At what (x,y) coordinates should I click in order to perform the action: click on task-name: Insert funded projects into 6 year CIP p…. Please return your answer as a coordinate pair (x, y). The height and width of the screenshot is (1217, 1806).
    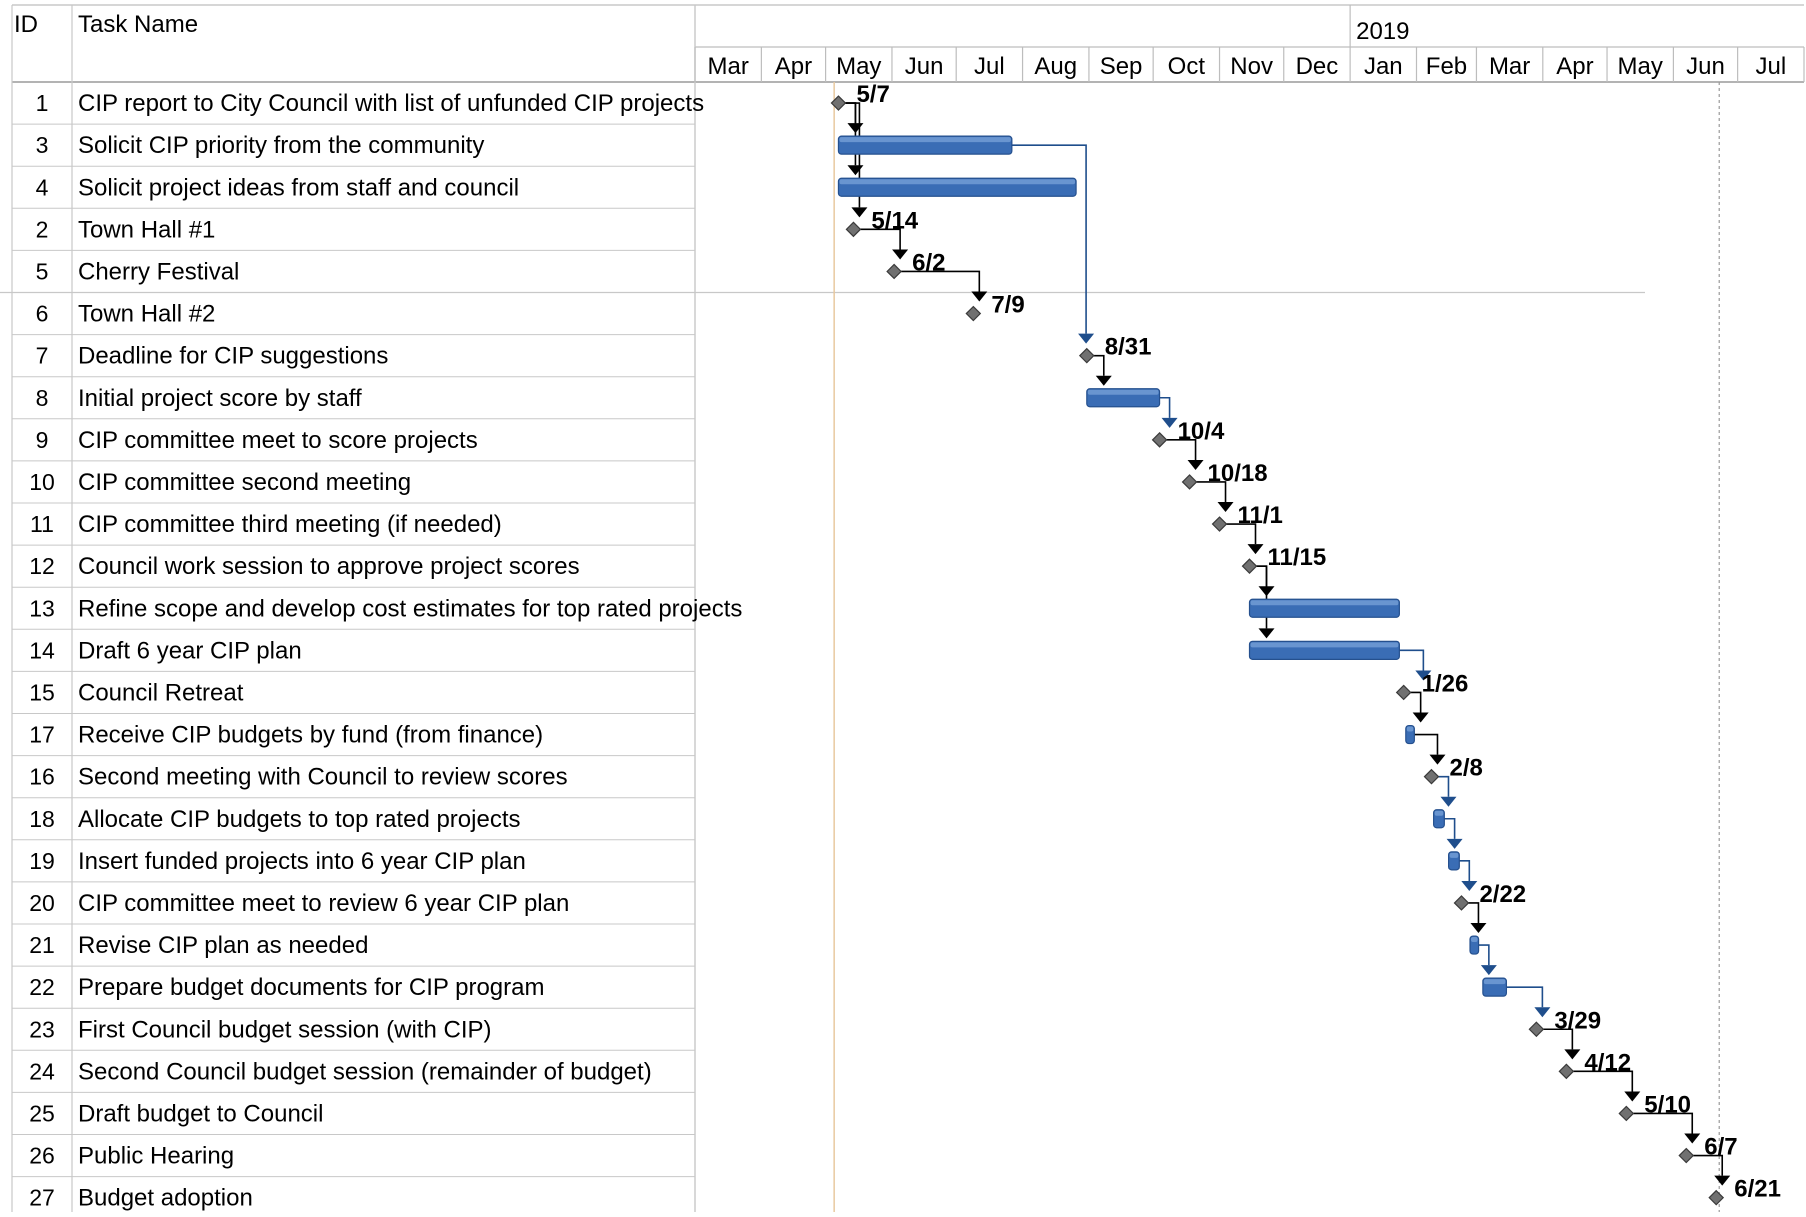
    Looking at the image, I should click on (302, 861).